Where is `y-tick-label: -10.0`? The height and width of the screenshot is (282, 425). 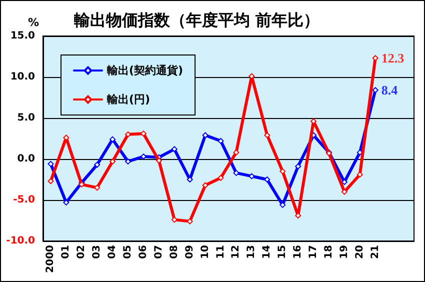 y-tick-label: -10.0 is located at coordinates (21, 241).